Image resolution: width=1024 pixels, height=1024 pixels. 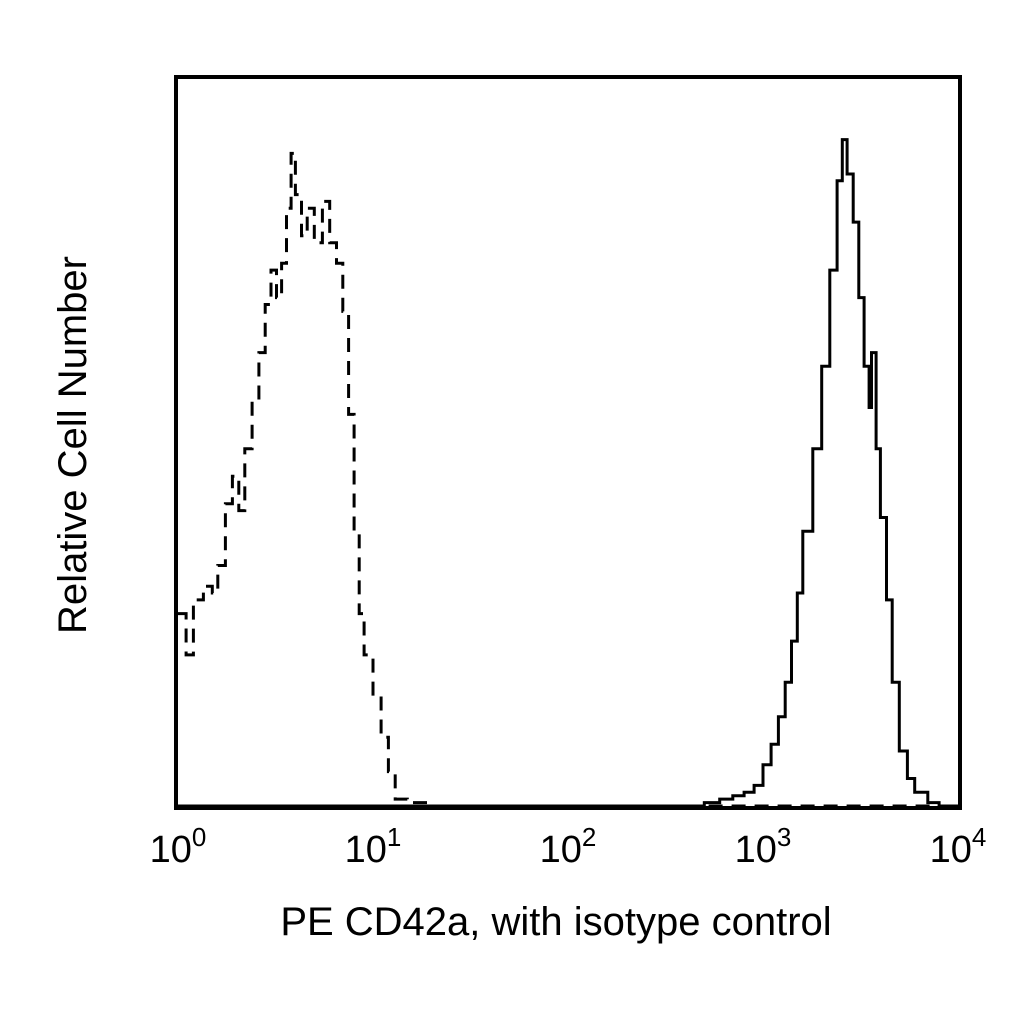 I want to click on x-axis-label: PE CD42a, with isotype control, so click(x=555, y=922).